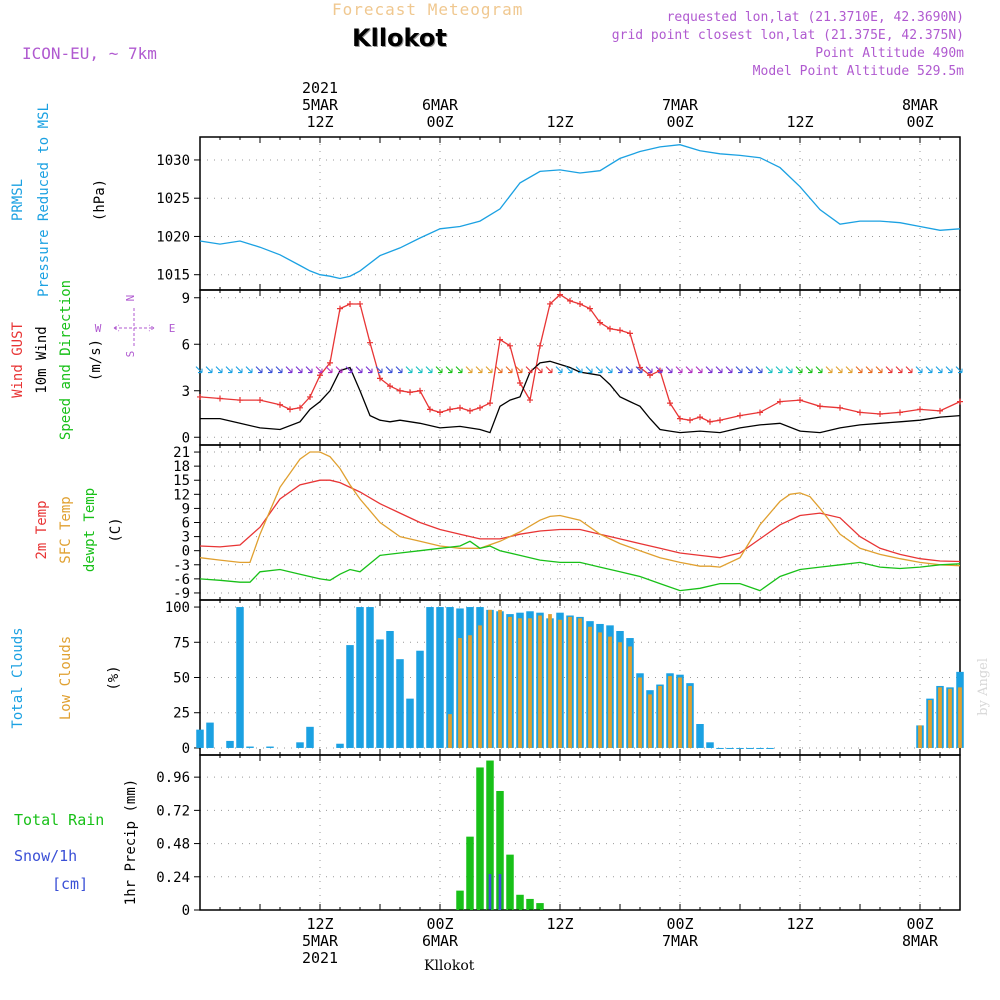  What do you see at coordinates (173, 161) in the screenshot?
I see `y-tick-label: 1030` at bounding box center [173, 161].